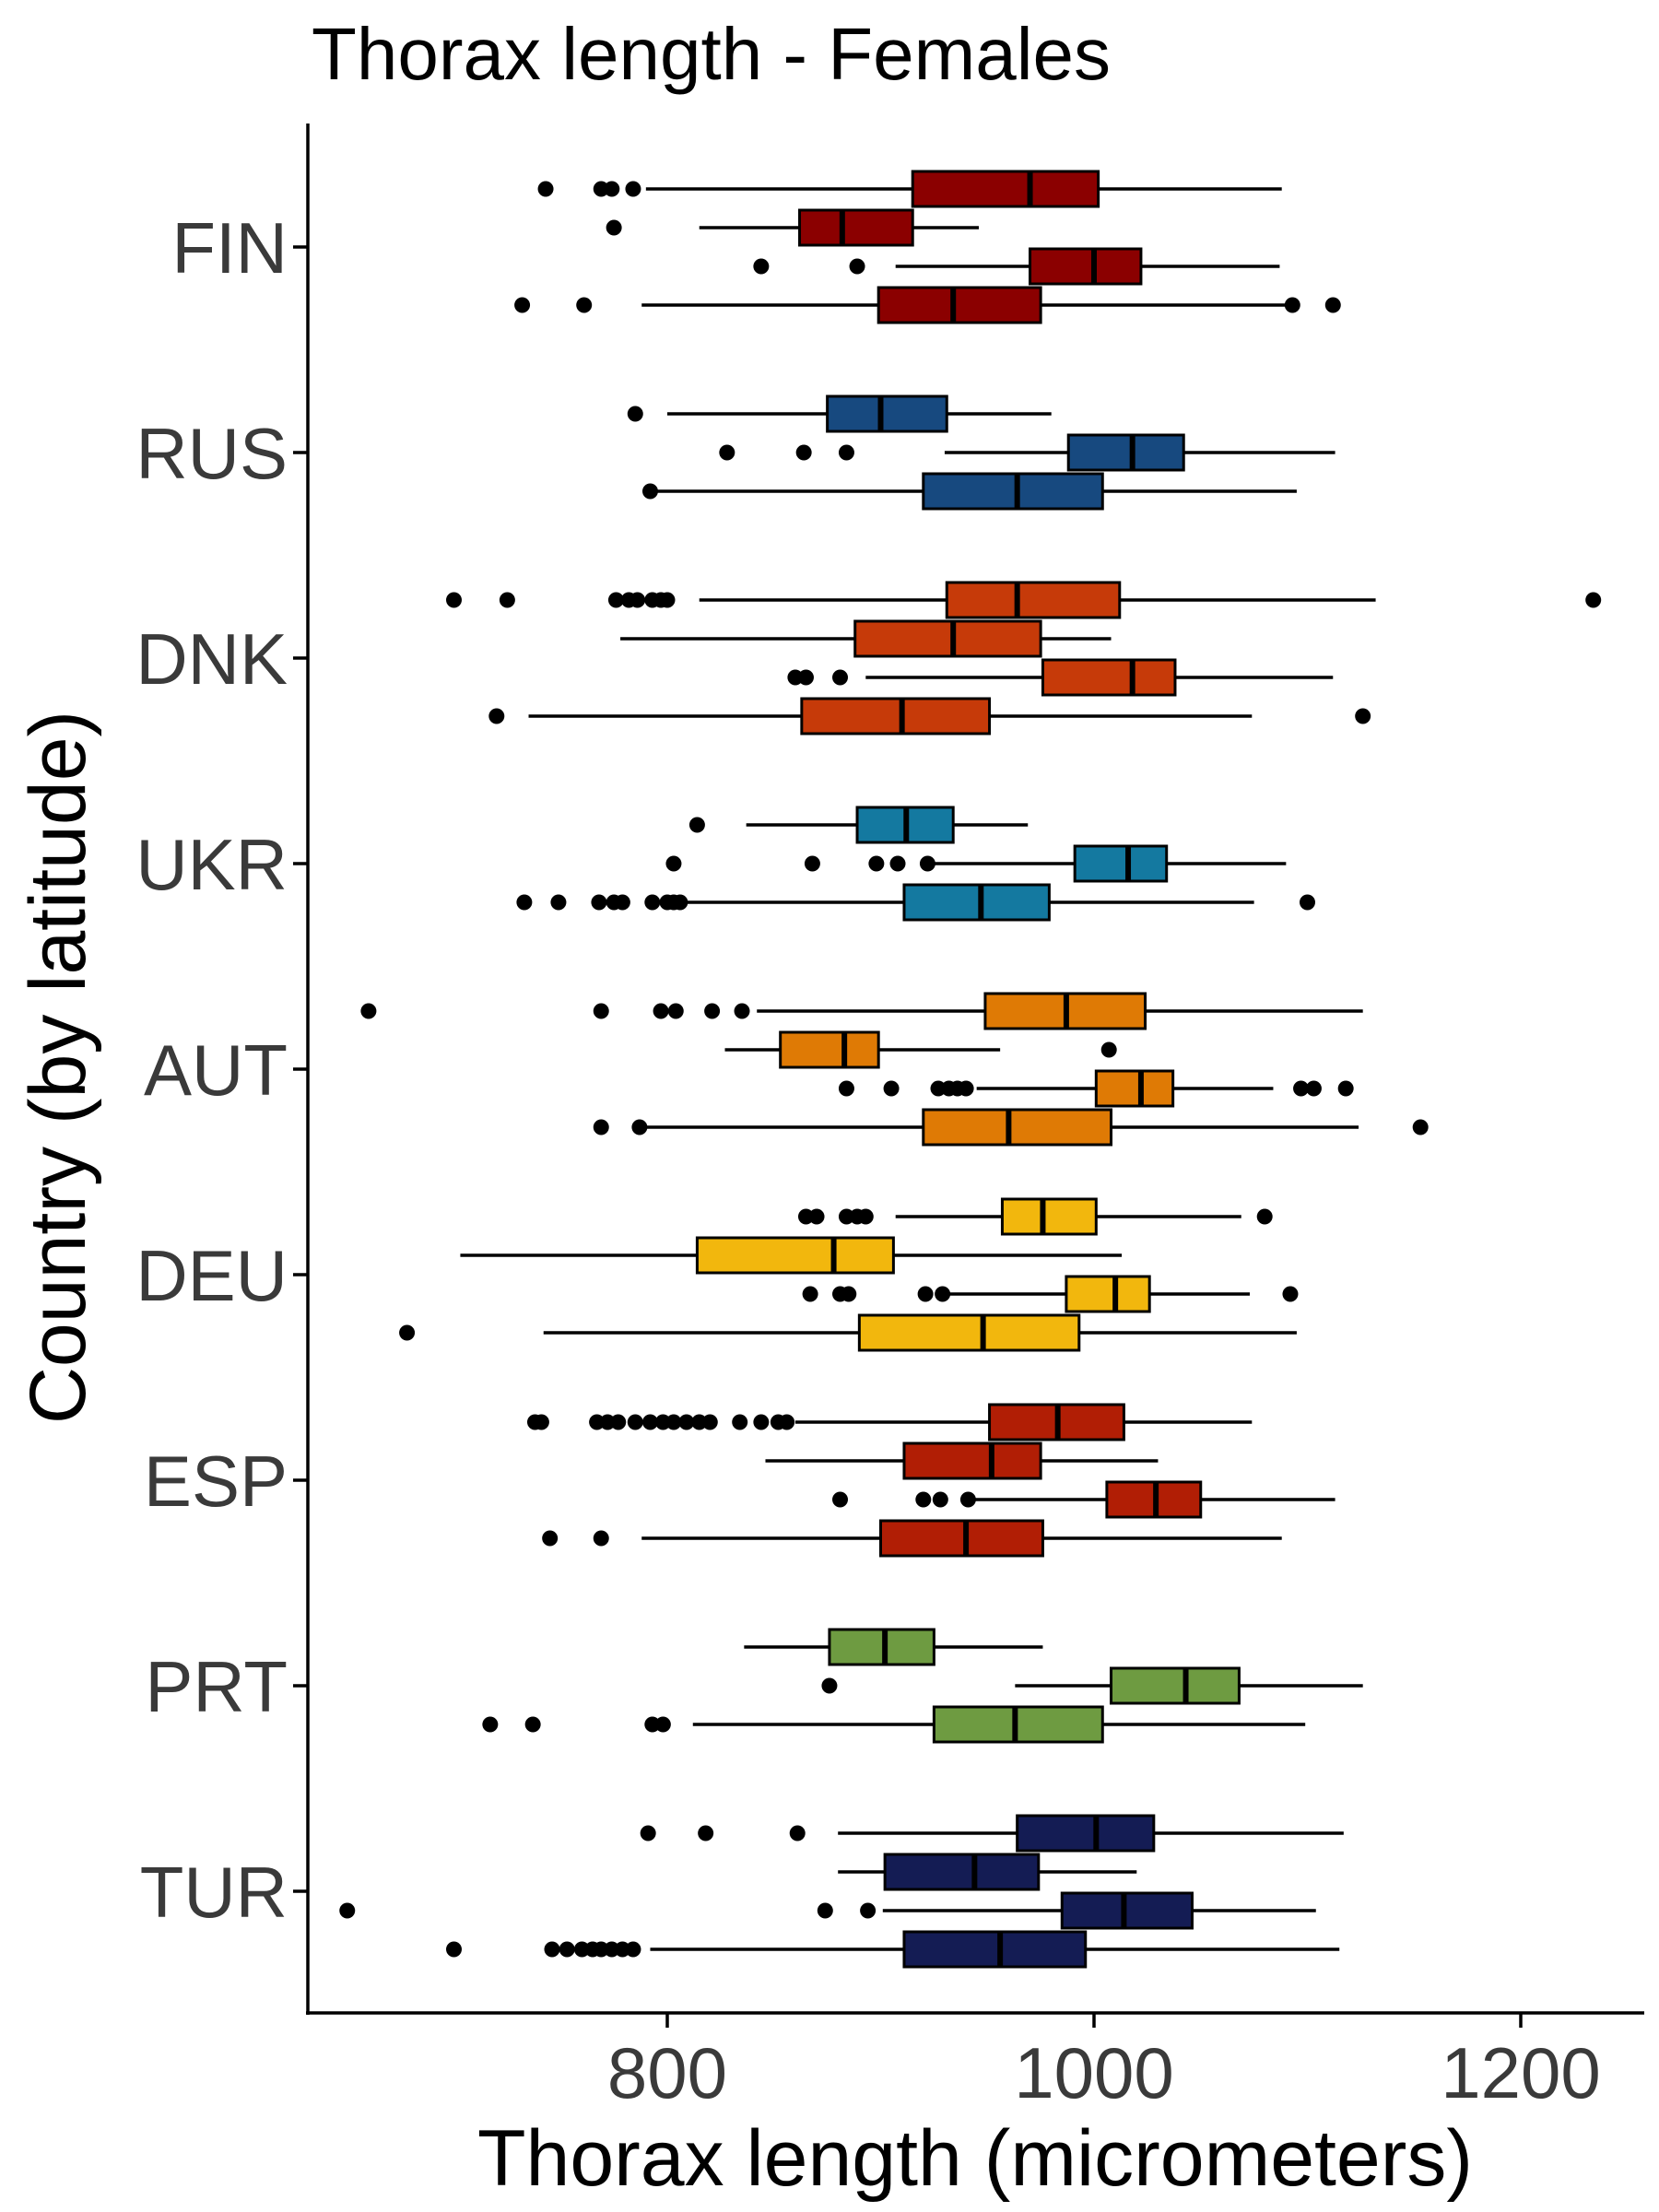  What do you see at coordinates (711, 54) in the screenshot?
I see `chart-title: Thorax length - Females` at bounding box center [711, 54].